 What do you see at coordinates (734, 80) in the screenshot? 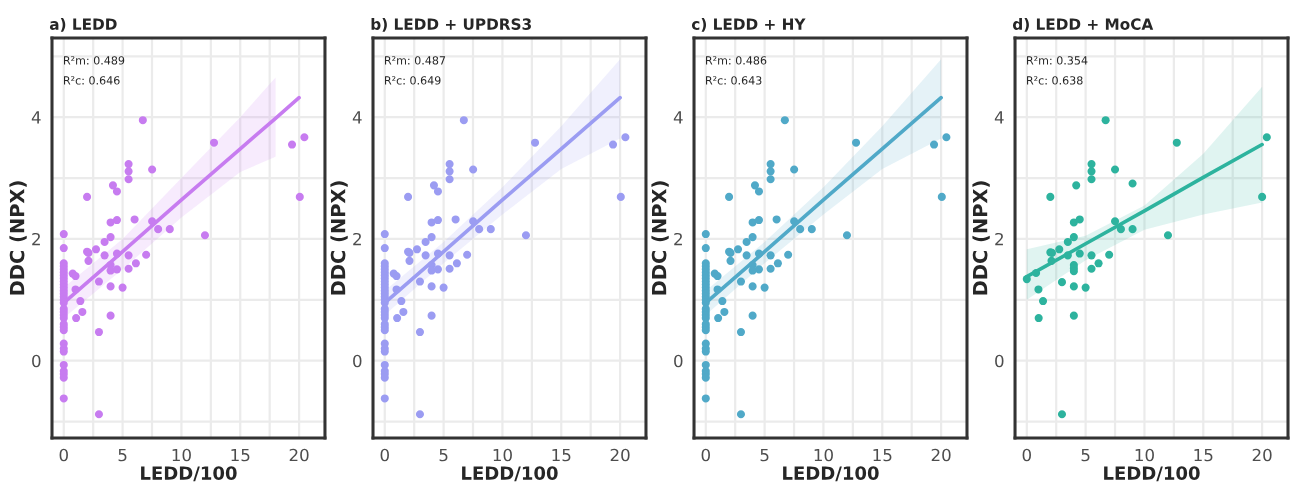
I see `annotation: R²c: 0.643` at bounding box center [734, 80].